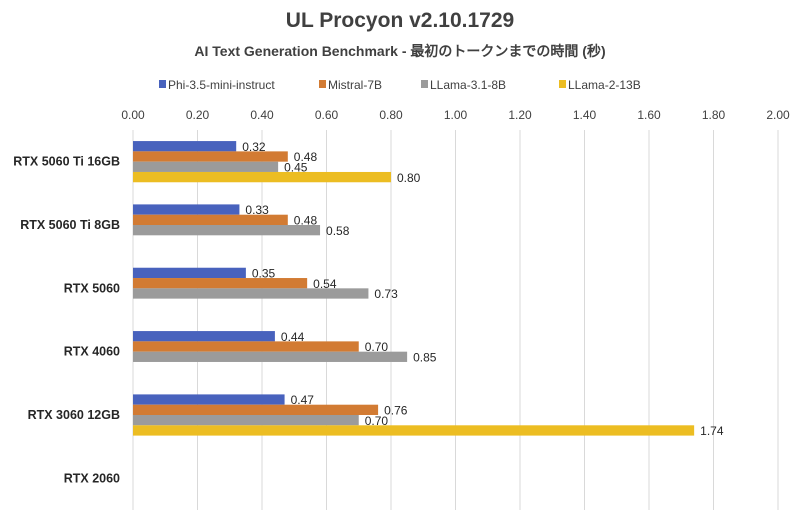  What do you see at coordinates (425, 357) in the screenshot?
I see `data-label: 0.85` at bounding box center [425, 357].